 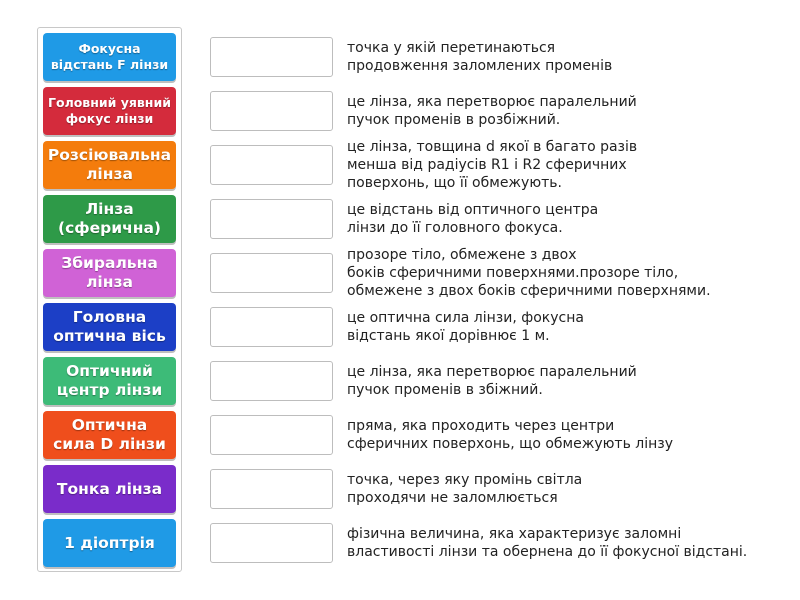 I want to click on text-line: пучок променів в збіжний., so click(x=445, y=390).